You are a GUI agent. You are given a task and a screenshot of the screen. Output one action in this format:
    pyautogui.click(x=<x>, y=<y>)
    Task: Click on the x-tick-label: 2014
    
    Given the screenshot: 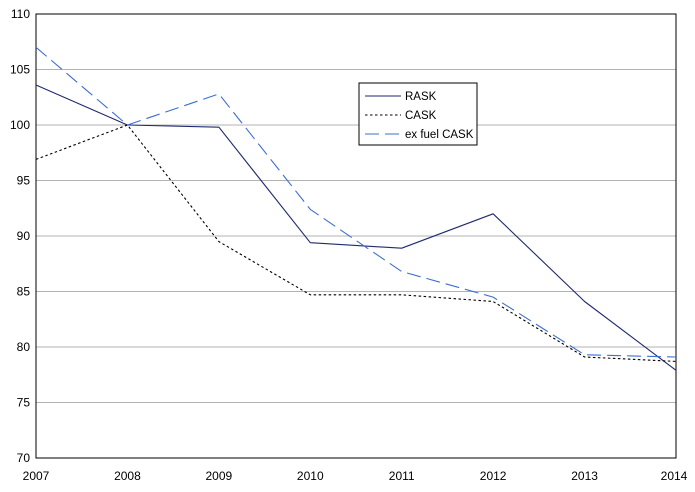 What is the action you would take?
    pyautogui.click(x=674, y=476)
    